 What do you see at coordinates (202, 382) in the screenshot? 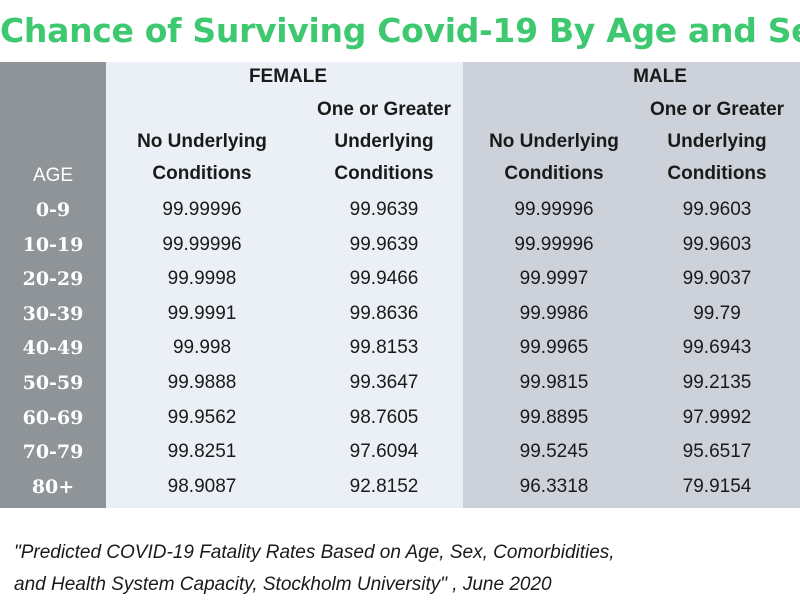
I see `female-none-cell: 99.9888` at bounding box center [202, 382].